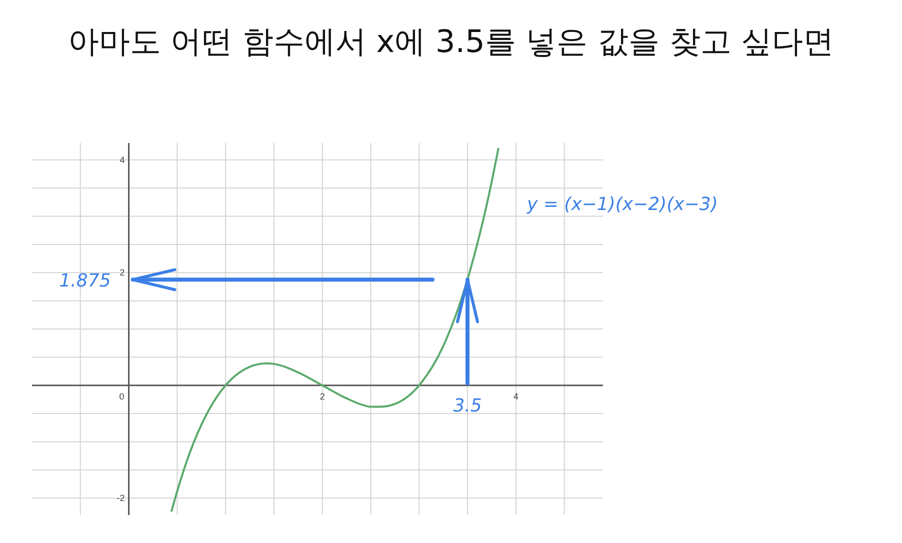  Describe the element at coordinates (120, 498) in the screenshot. I see `y-tick-label: -2` at that location.